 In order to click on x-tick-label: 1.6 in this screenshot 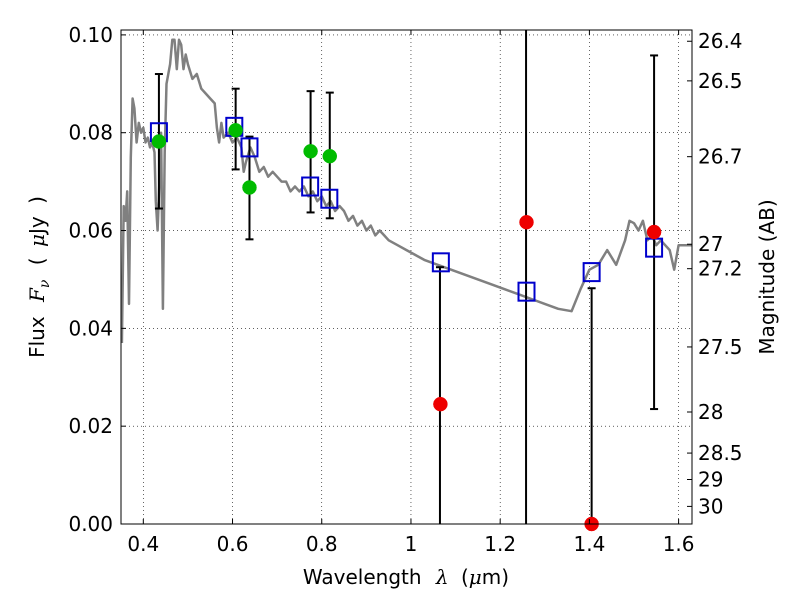, I will do `click(679, 544)`.